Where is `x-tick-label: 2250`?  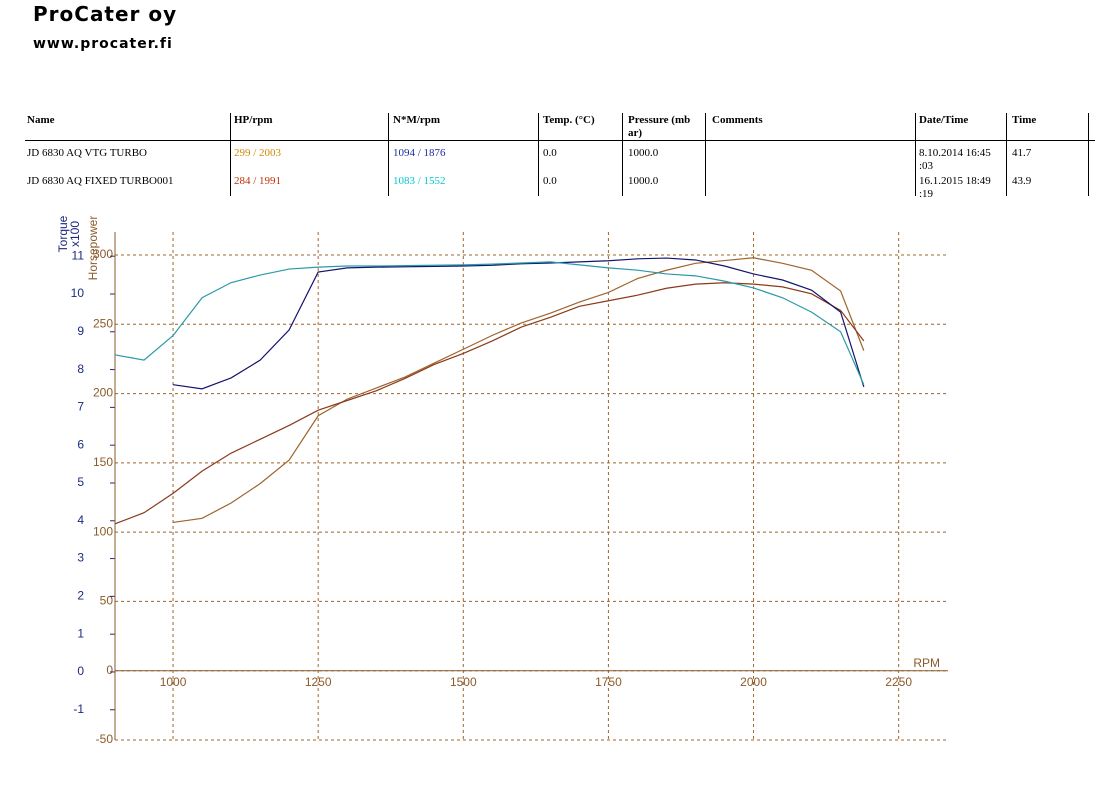 x-tick-label: 2250 is located at coordinates (898, 682).